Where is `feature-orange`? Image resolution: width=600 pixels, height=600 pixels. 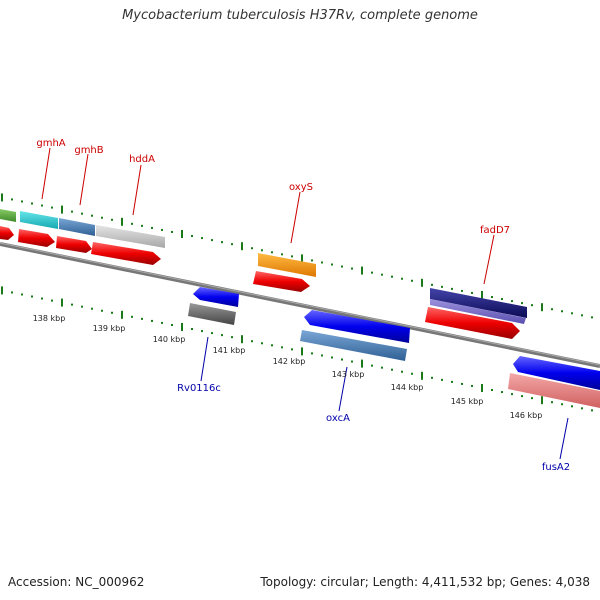 feature-orange is located at coordinates (287, 265).